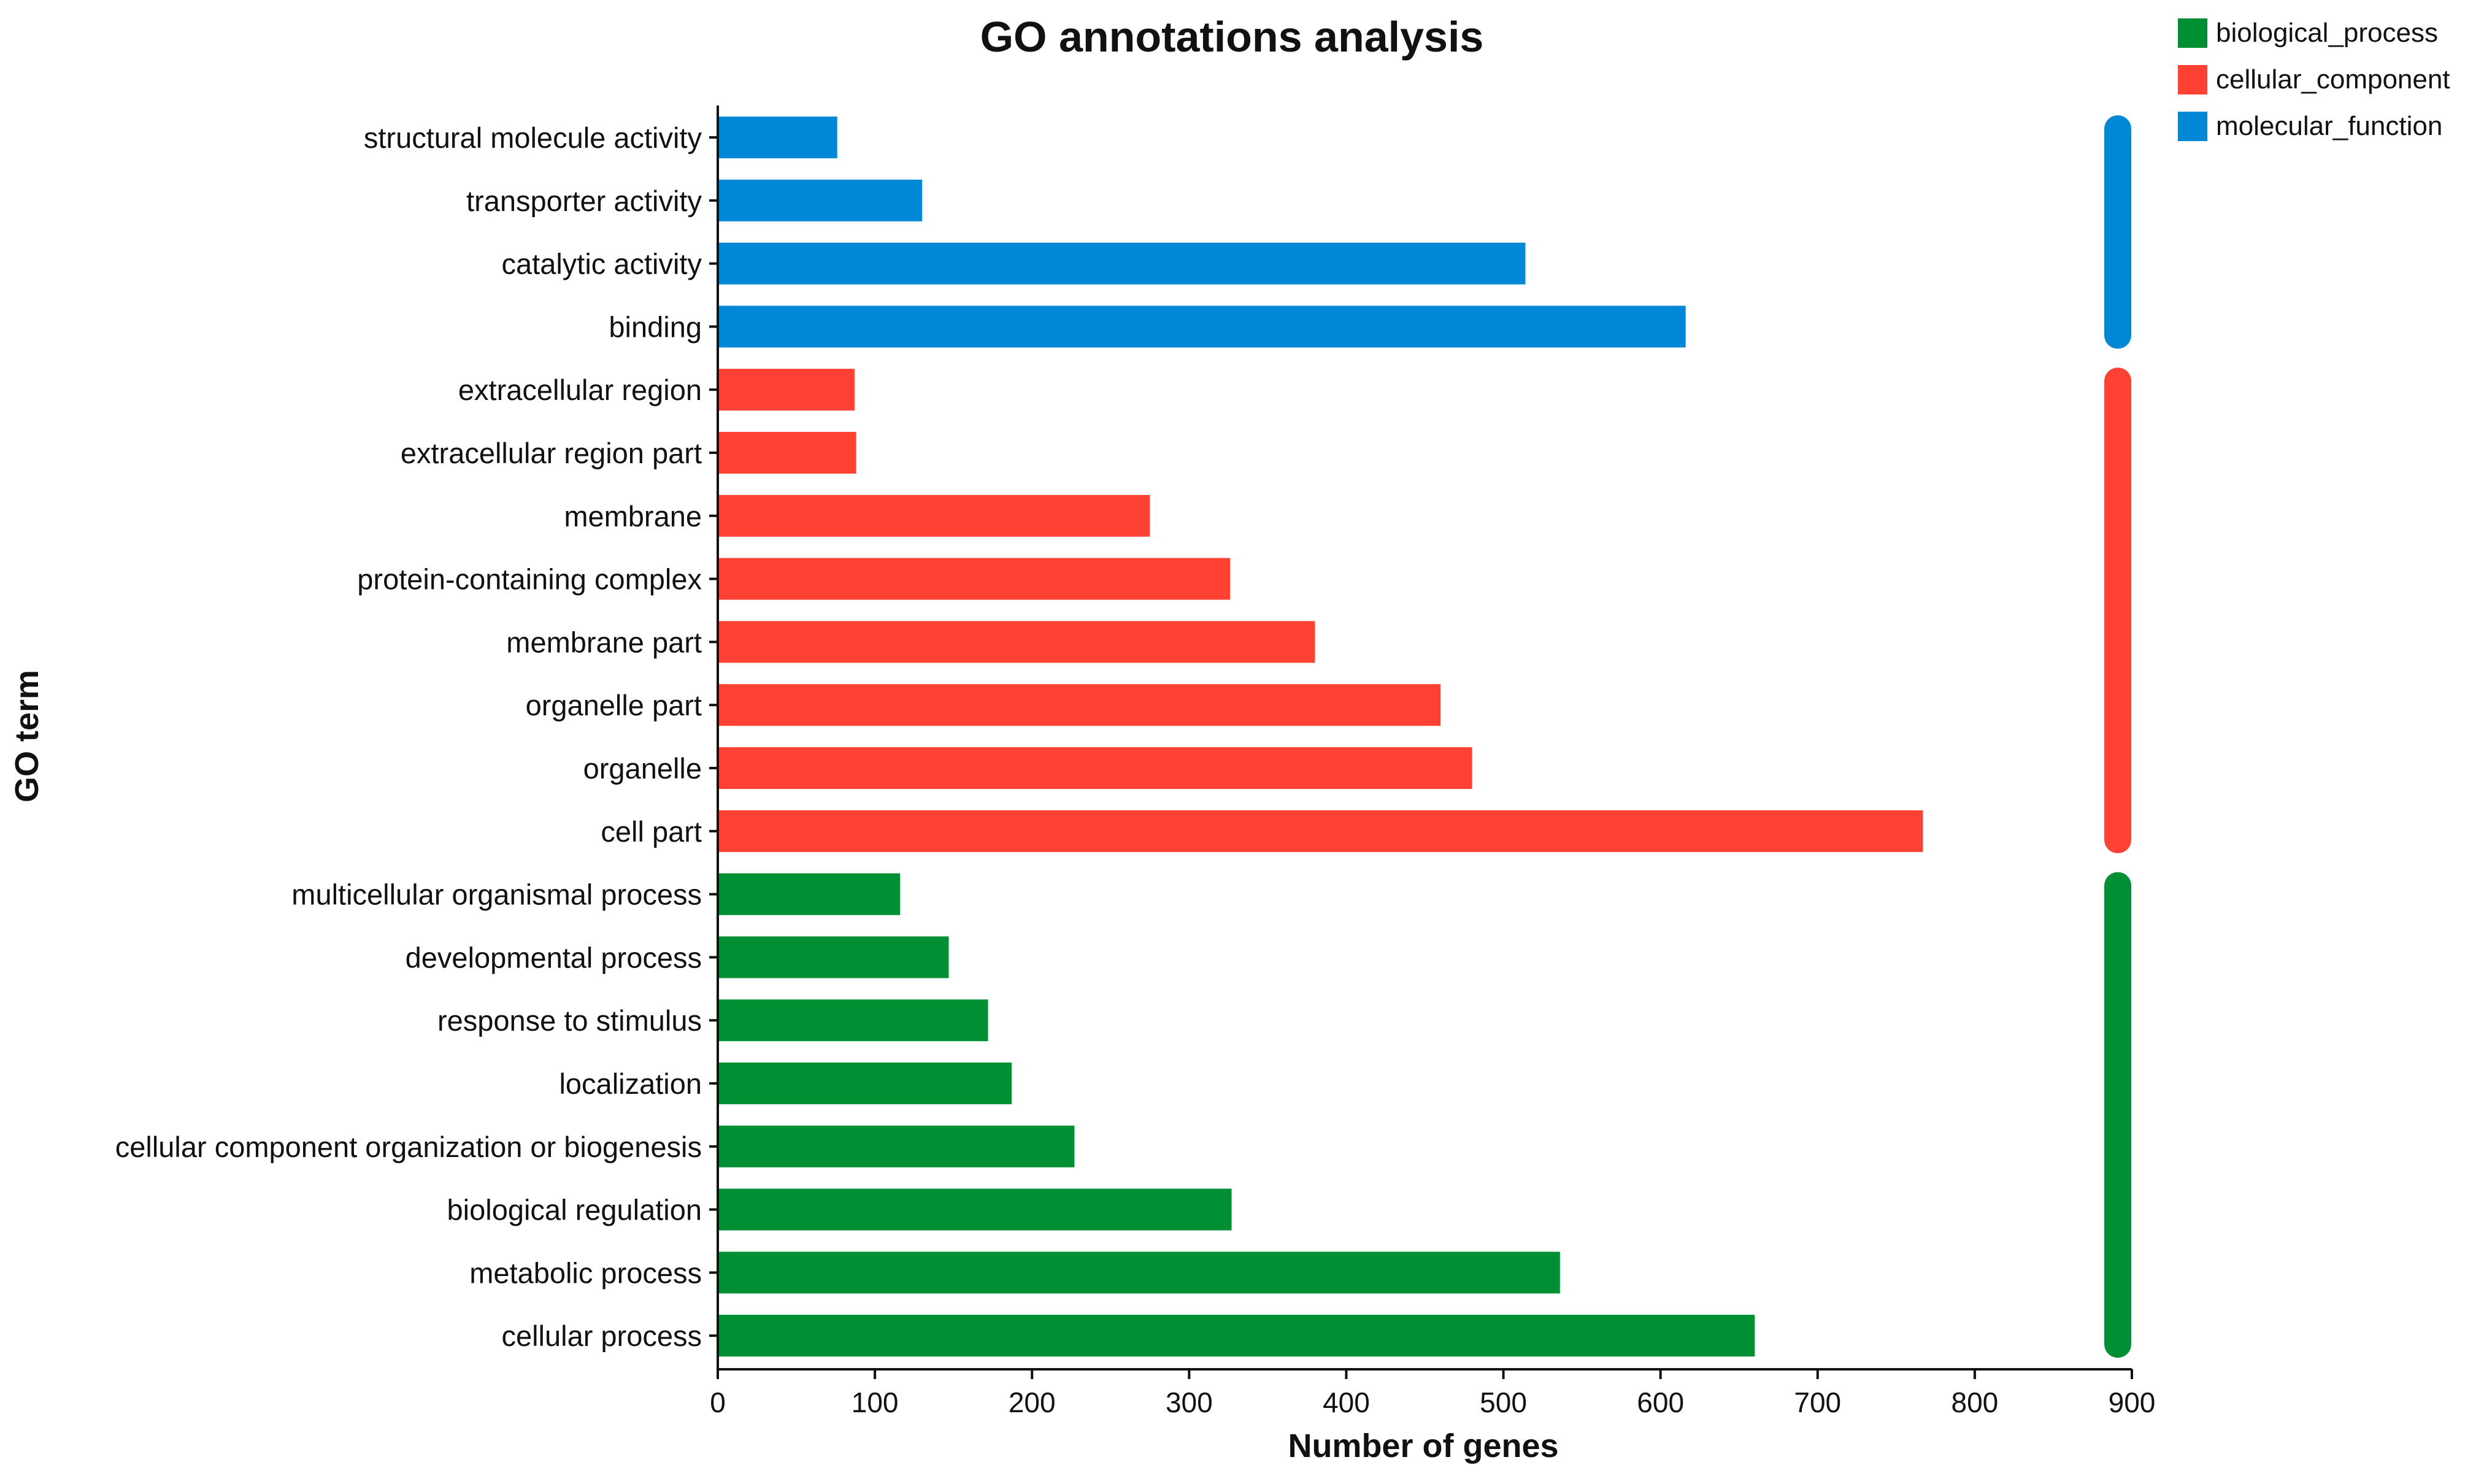  I want to click on bar-multicellular-organismal-process, so click(809, 894).